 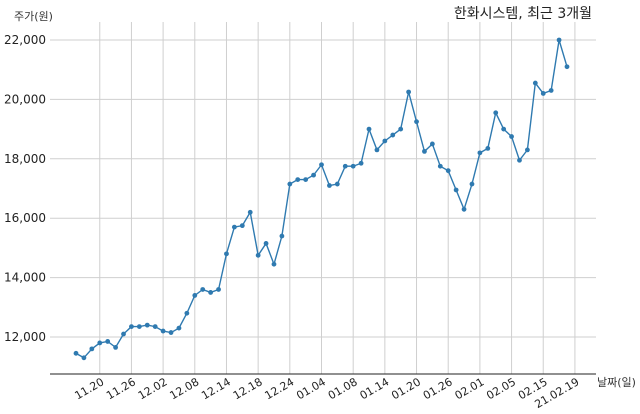 What do you see at coordinates (25, 218) in the screenshot?
I see `y-tick-label: 16,000` at bounding box center [25, 218].